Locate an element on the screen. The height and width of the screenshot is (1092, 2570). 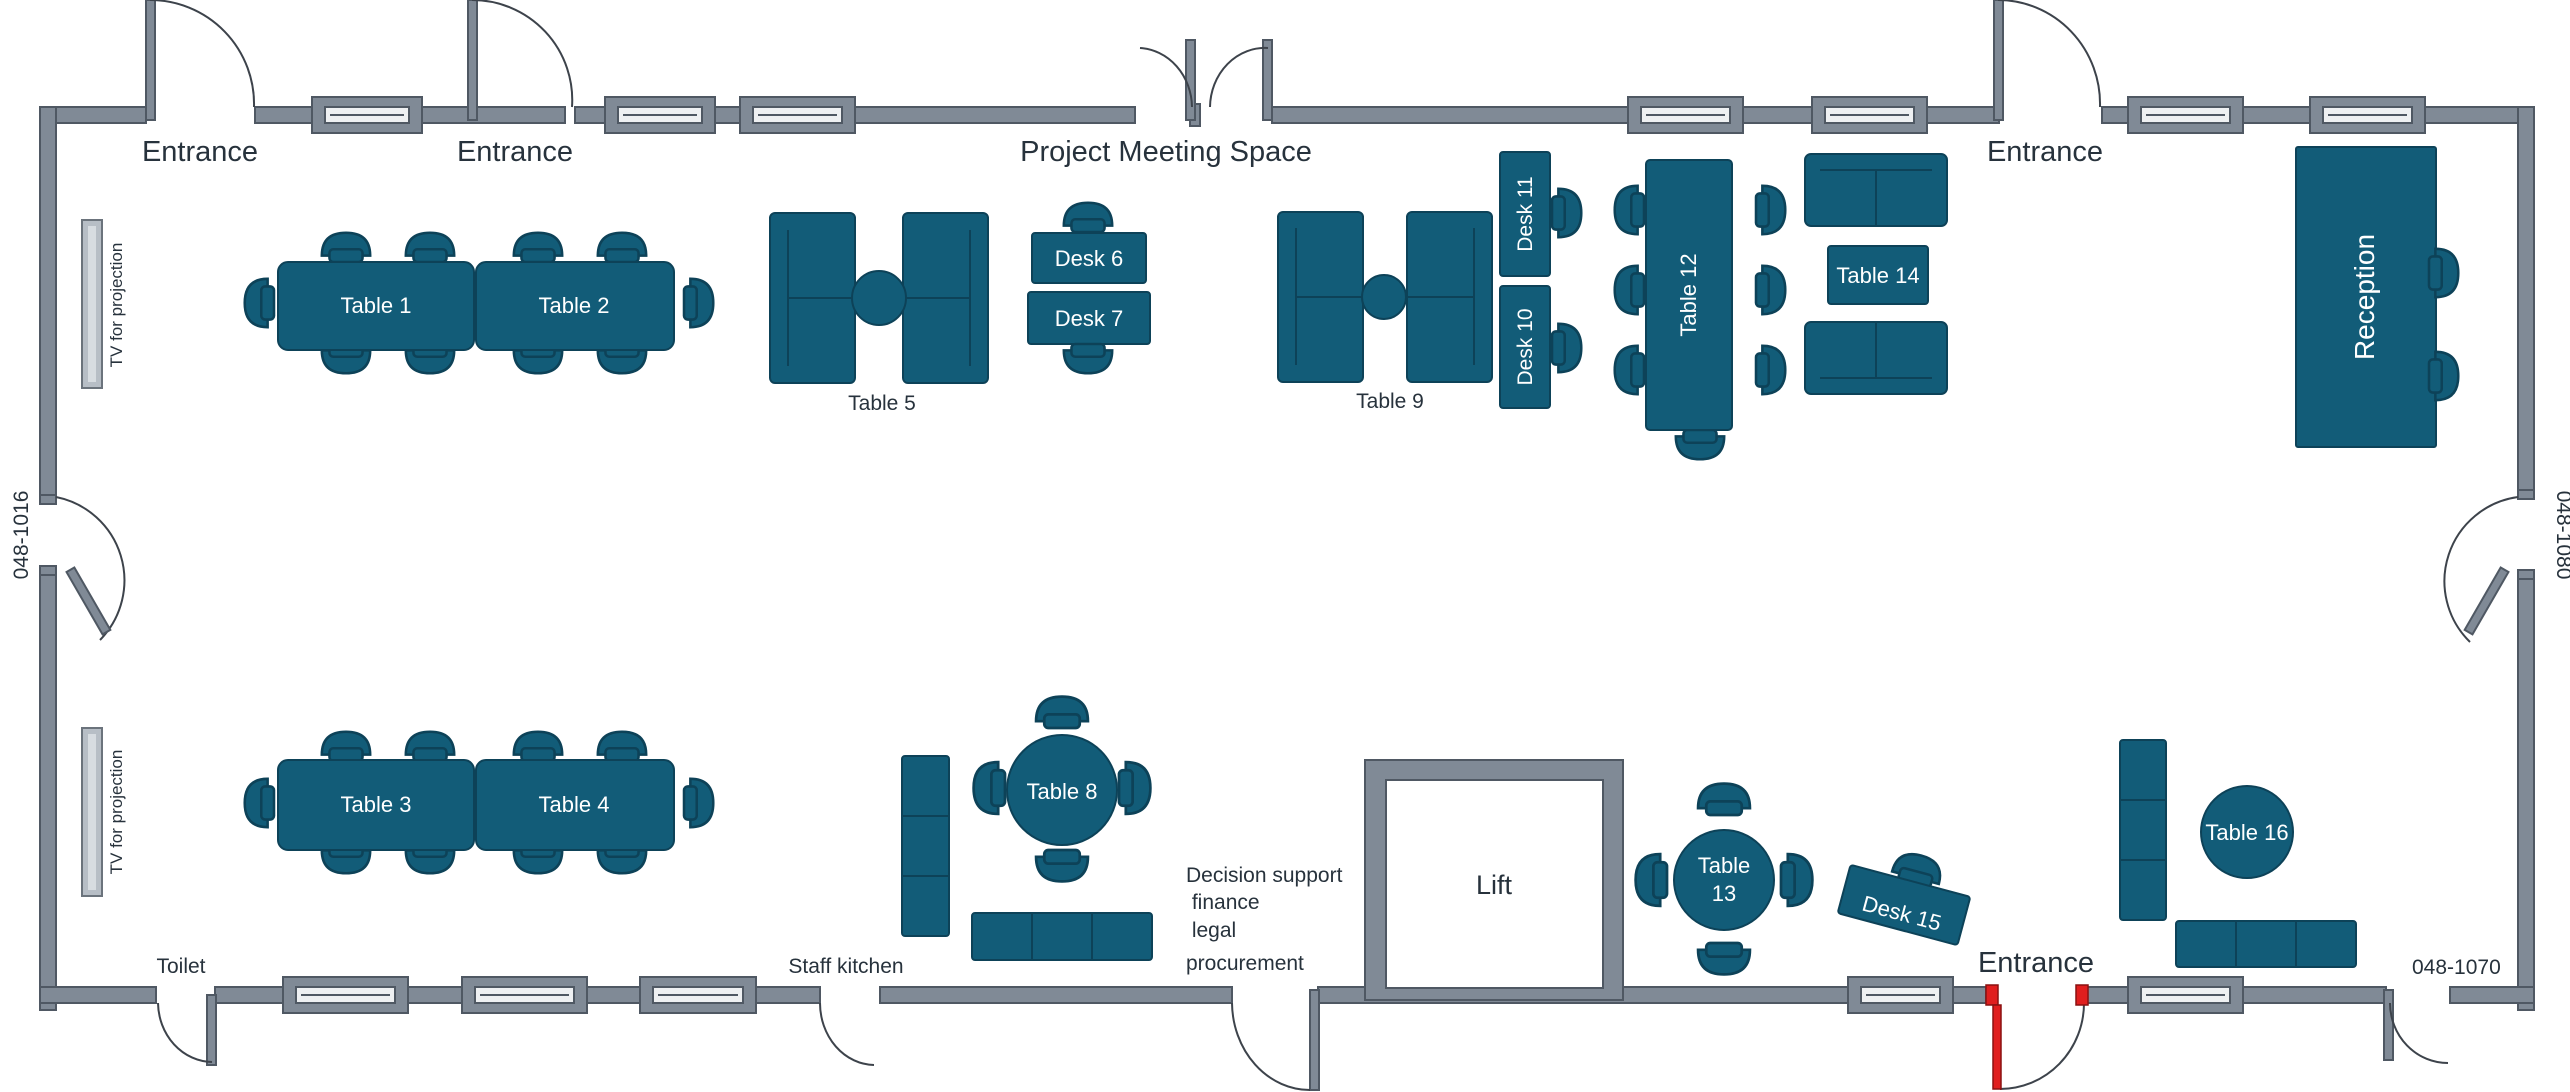
table-9-sofa-right is located at coordinates (1449, 297).